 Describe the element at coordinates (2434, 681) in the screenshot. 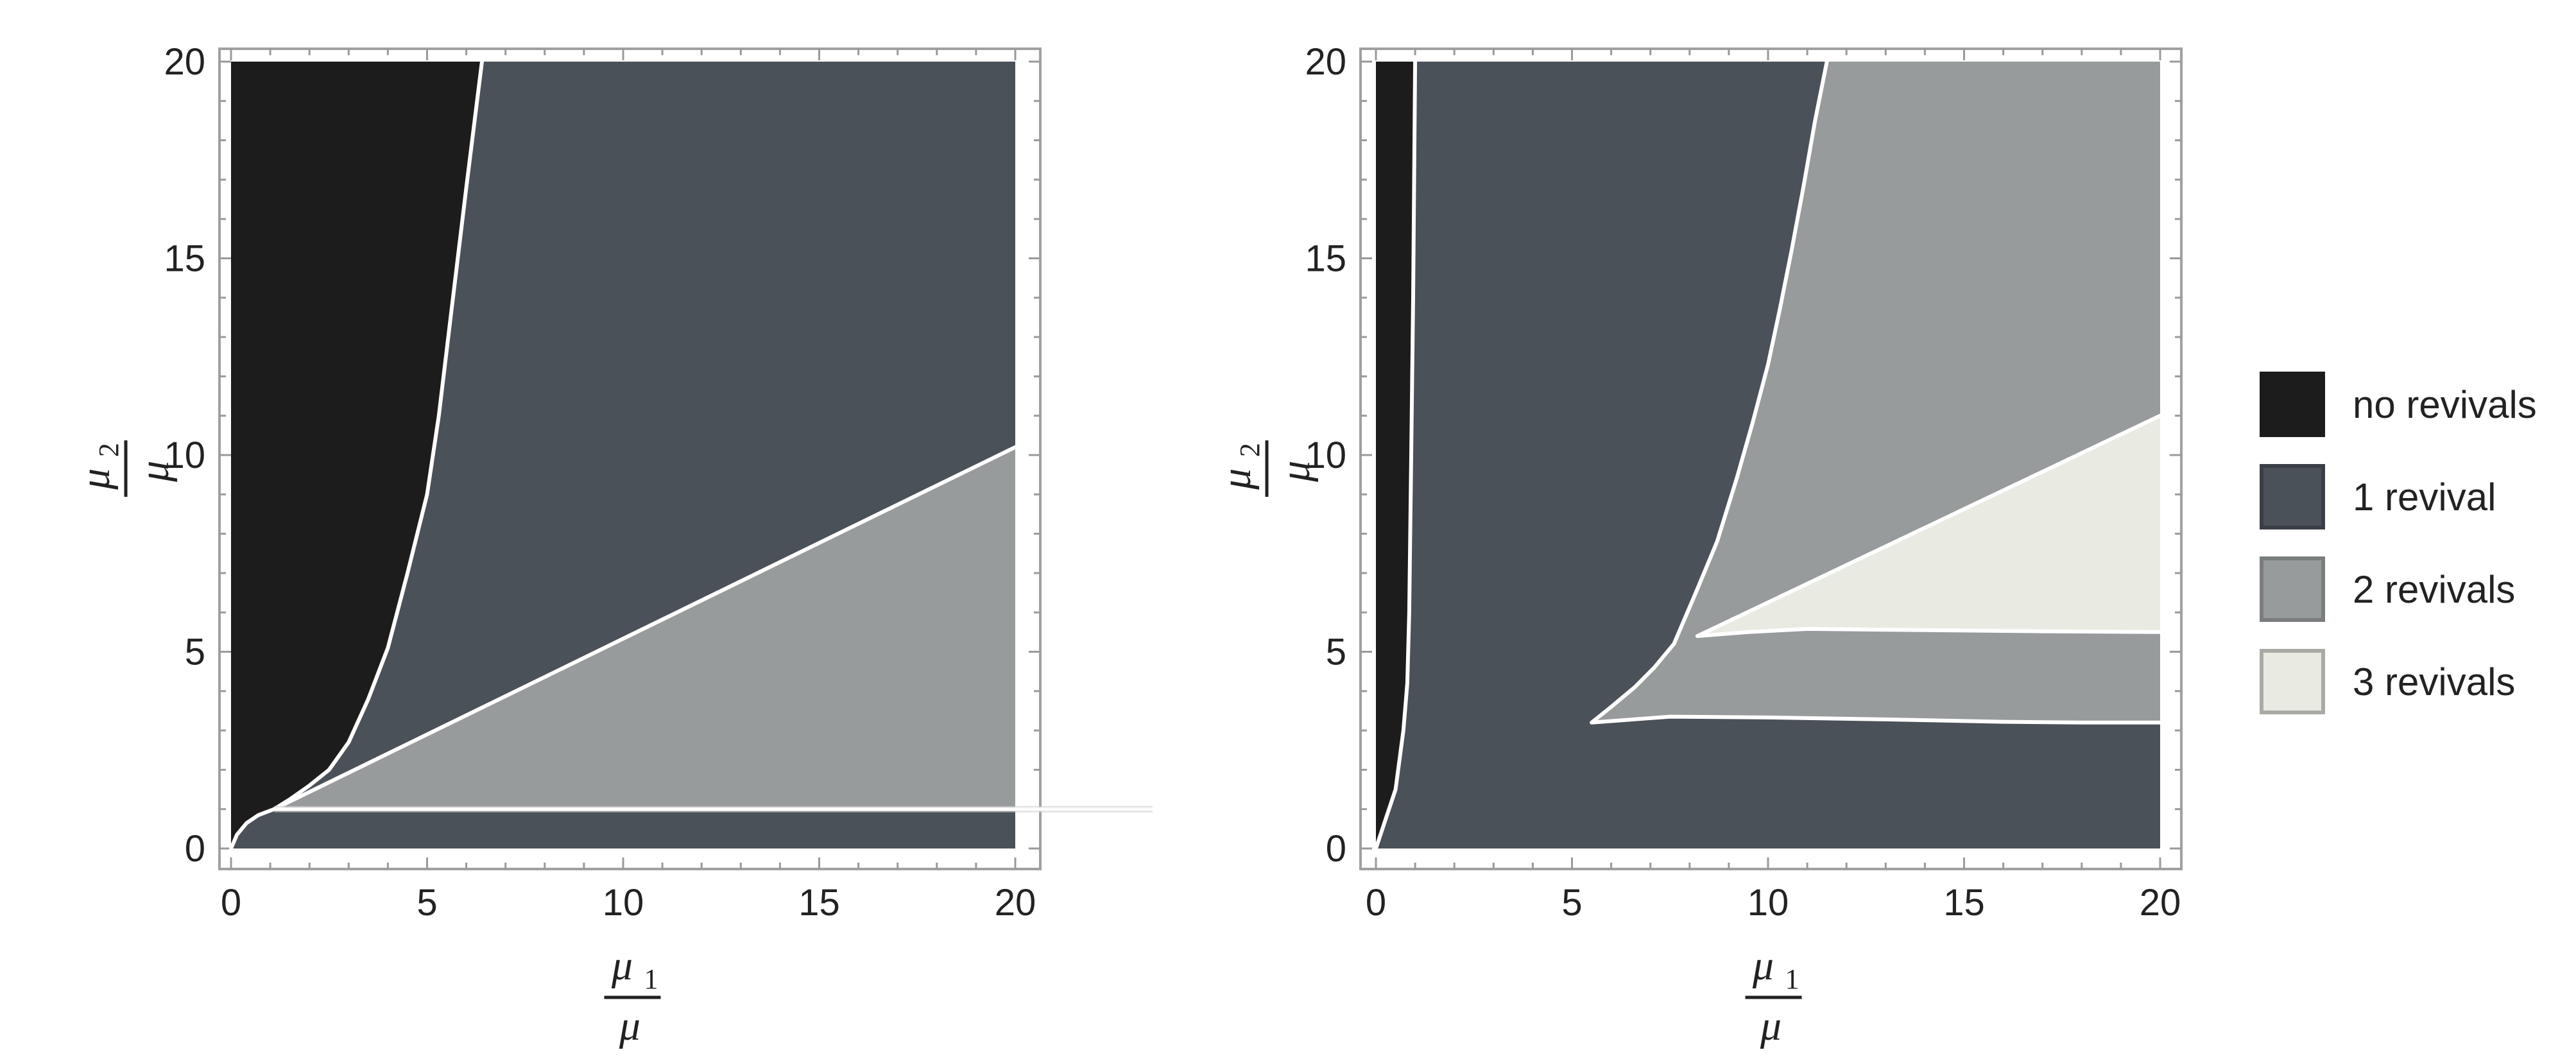

I see `legend-label: 3 revivals` at that location.